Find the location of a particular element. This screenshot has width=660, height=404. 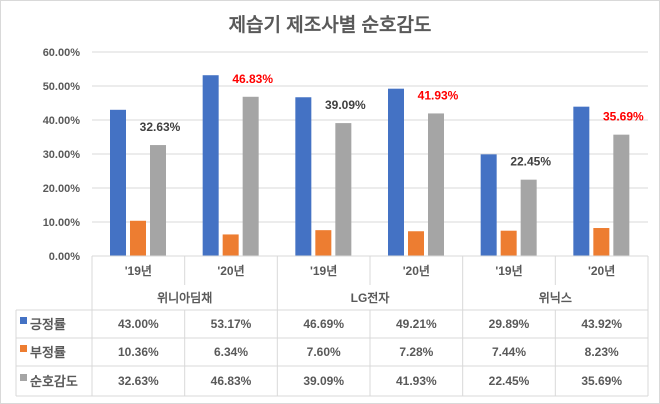

table-cell: 53.17% is located at coordinates (231, 324).